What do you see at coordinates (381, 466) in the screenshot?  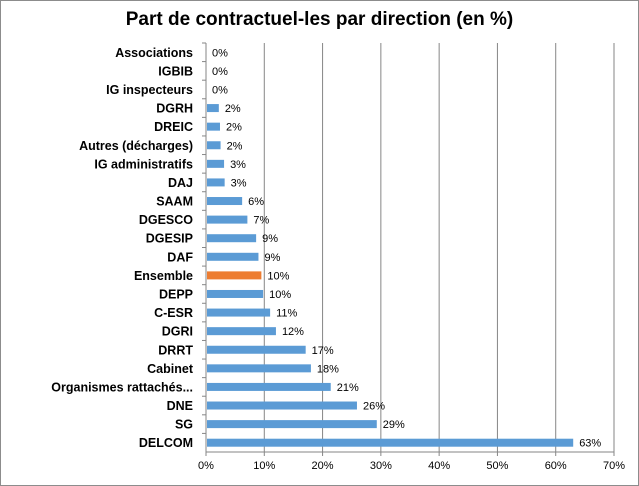 I see `x-tick-label: 30%` at bounding box center [381, 466].